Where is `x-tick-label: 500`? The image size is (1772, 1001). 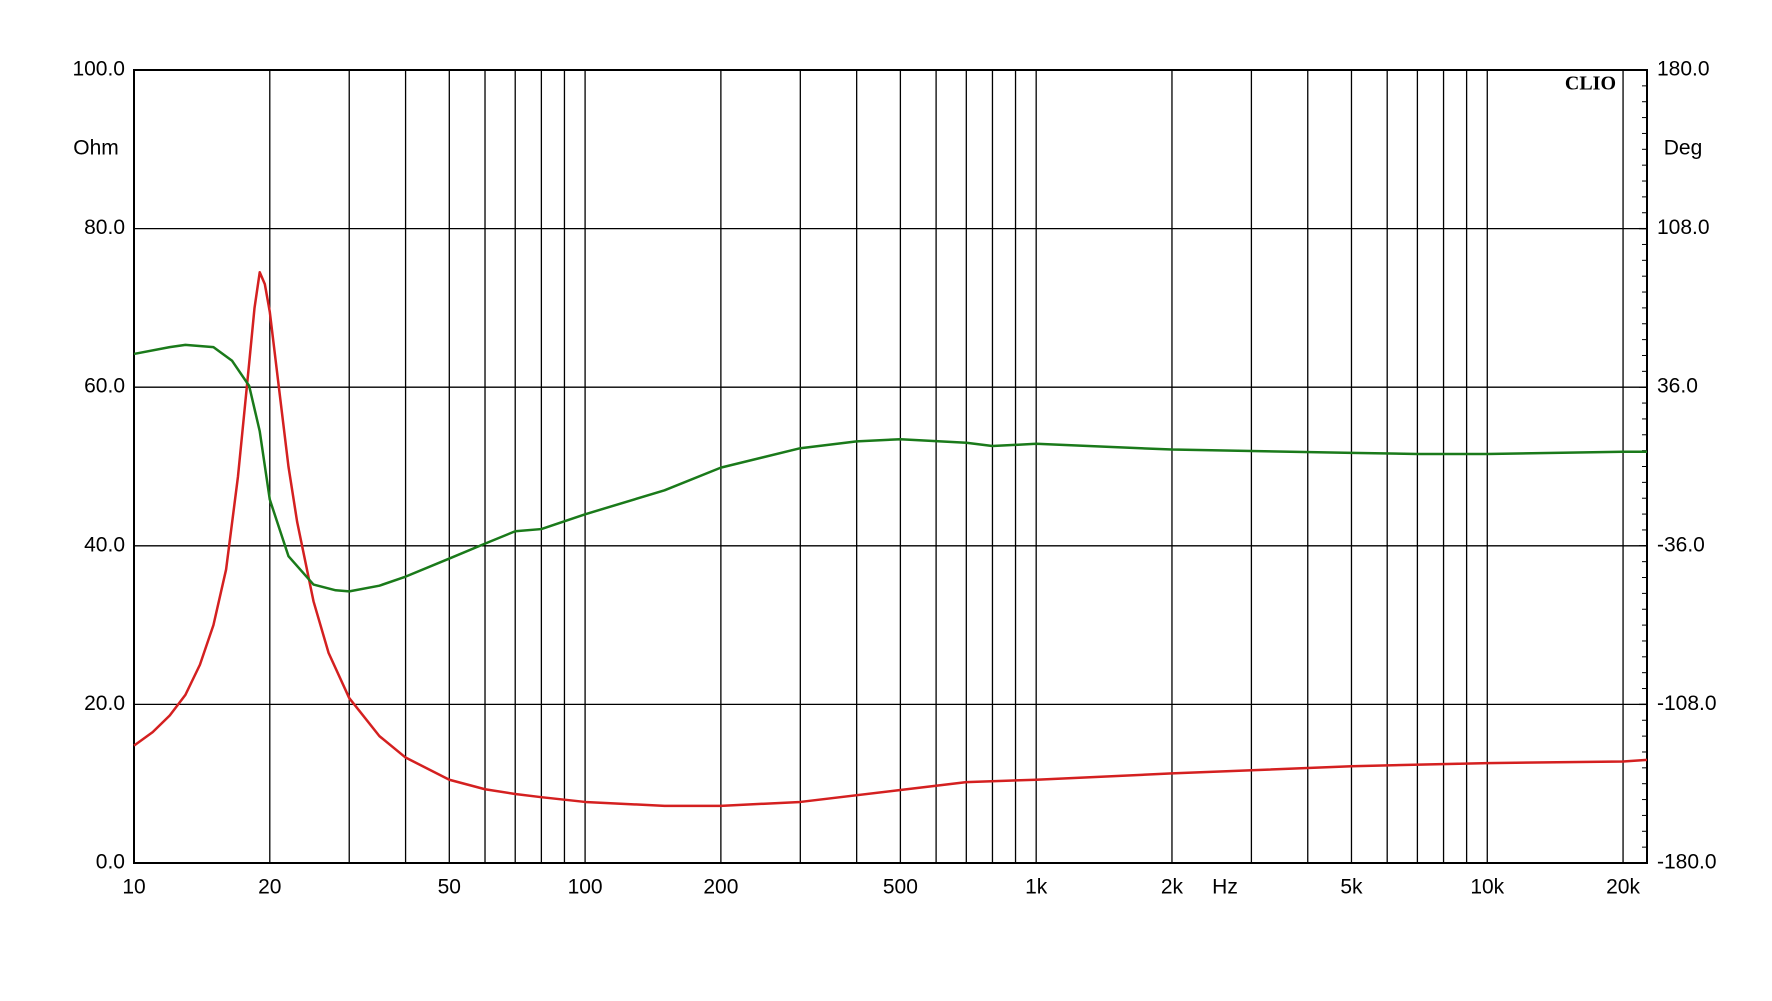
x-tick-label: 500 is located at coordinates (900, 887).